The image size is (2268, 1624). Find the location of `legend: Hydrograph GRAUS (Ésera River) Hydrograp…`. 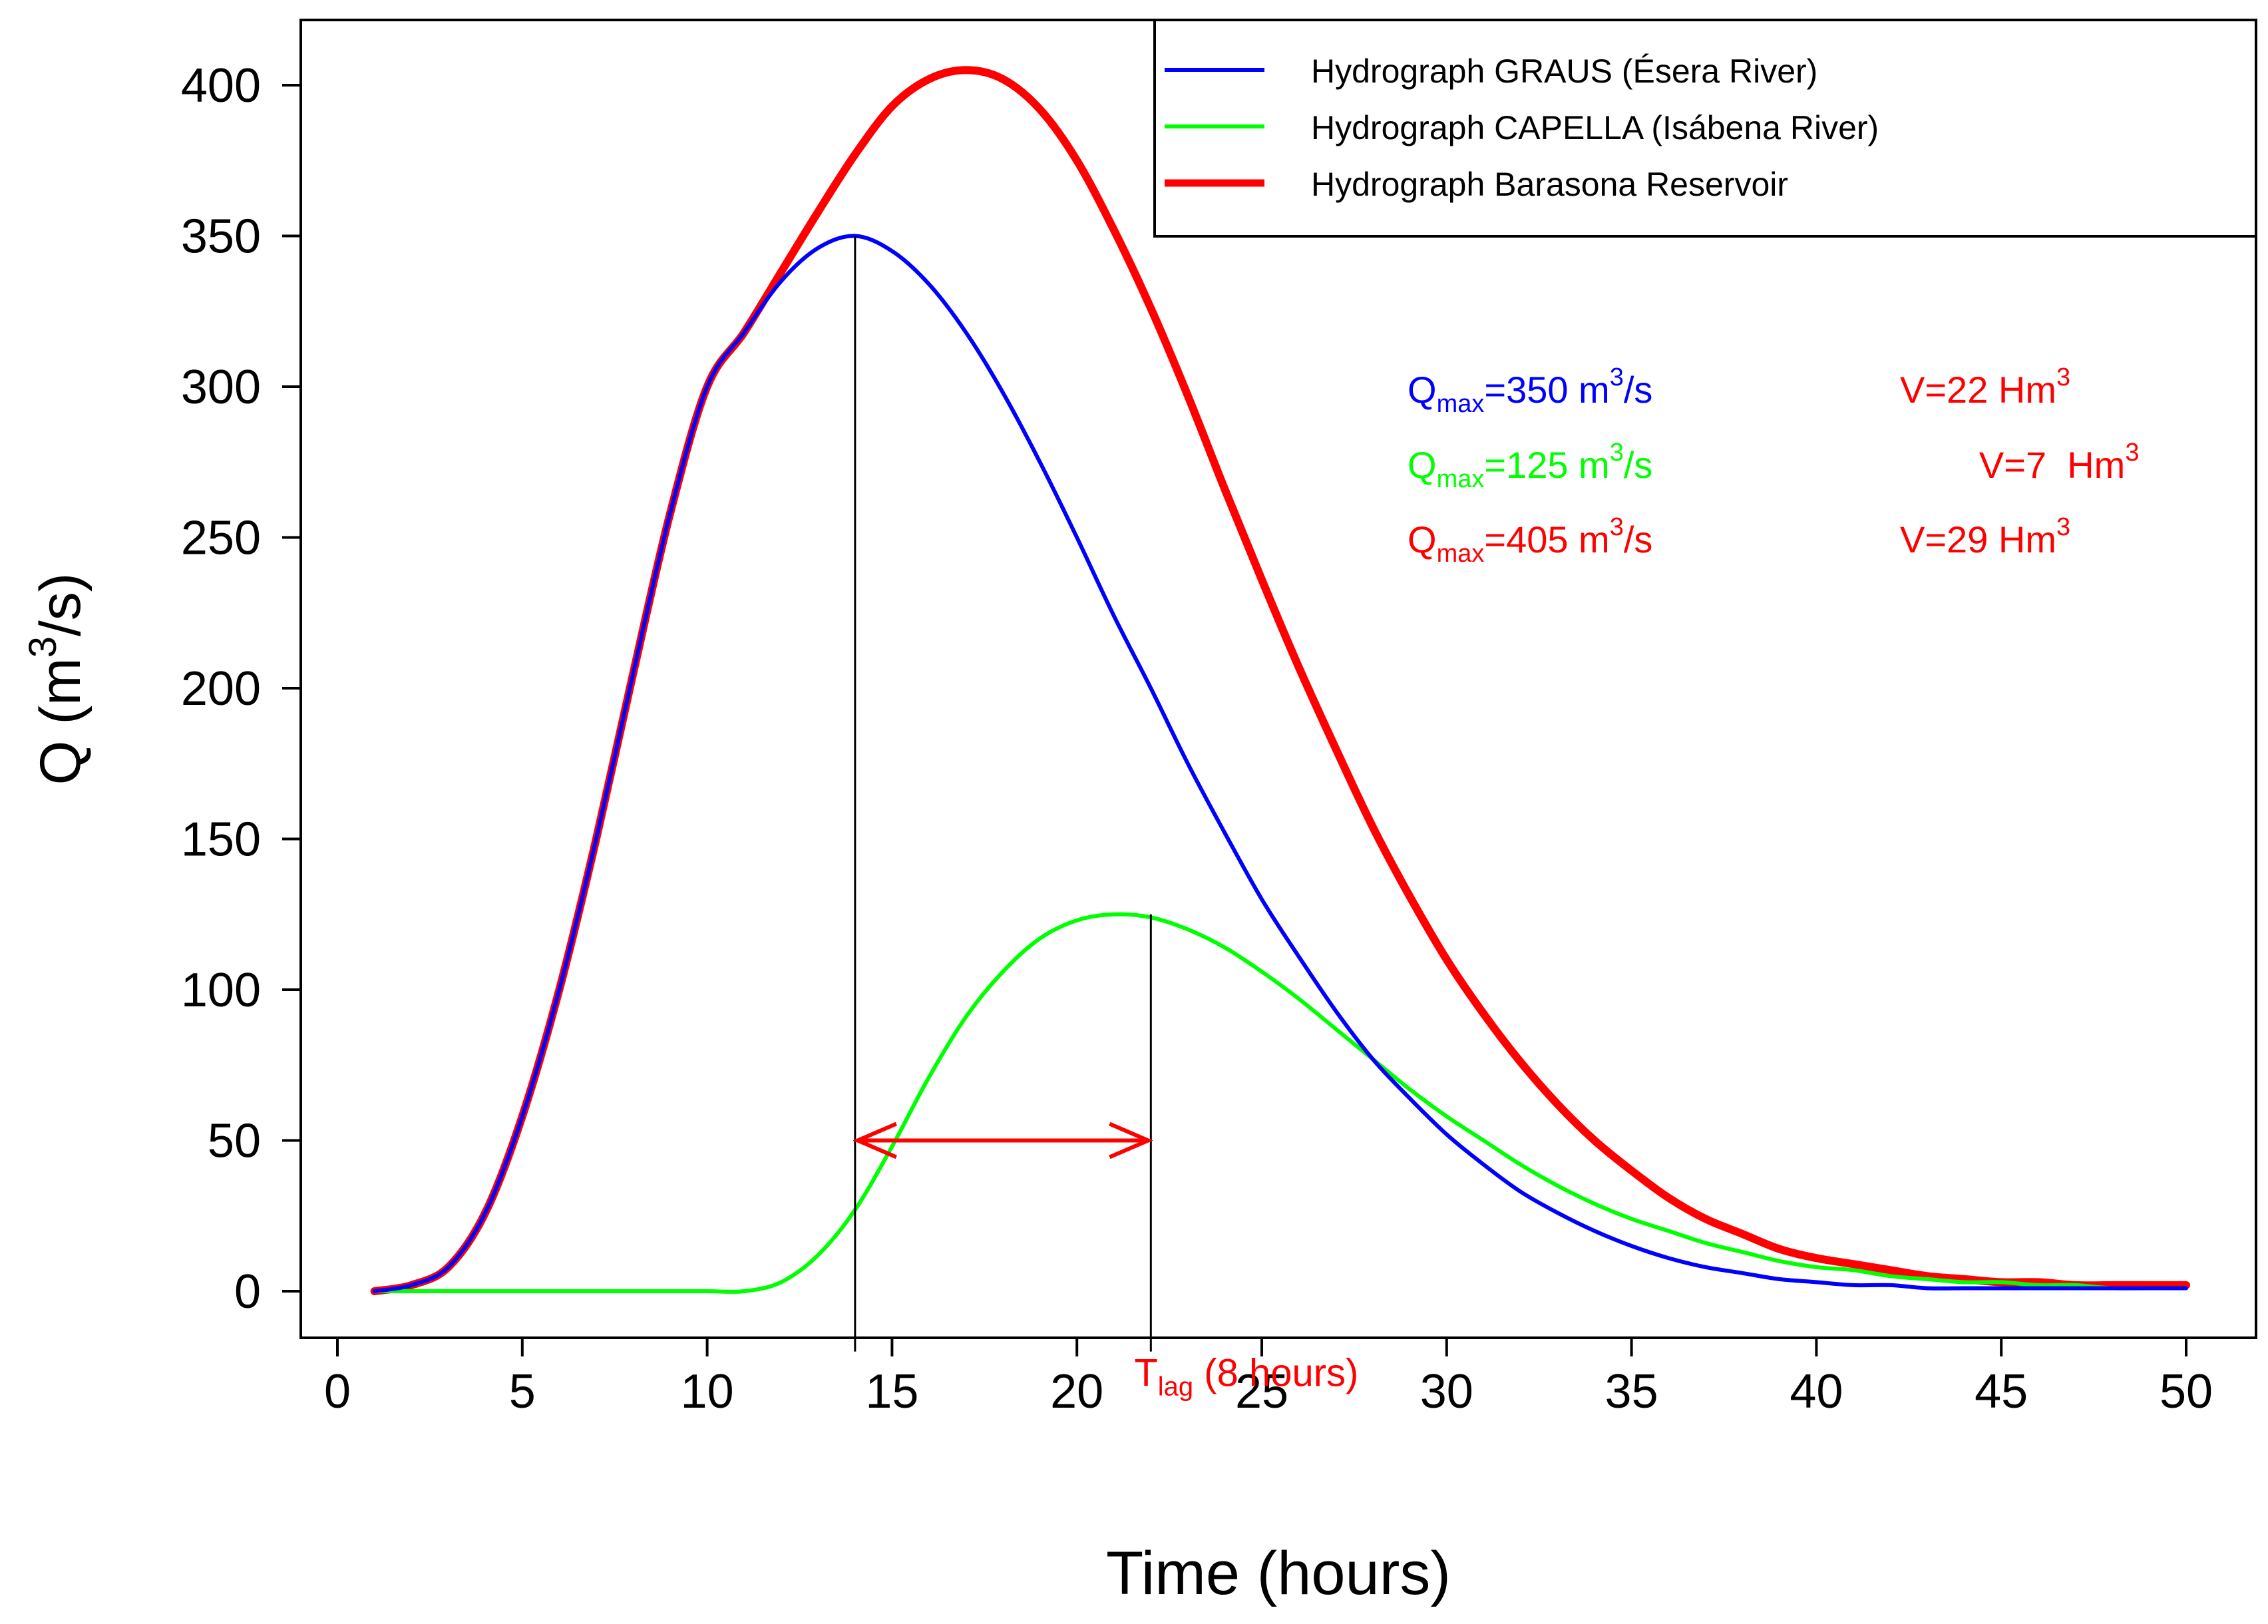

legend: Hydrograph GRAUS (Ésera River) Hydrograp… is located at coordinates (1705, 129).